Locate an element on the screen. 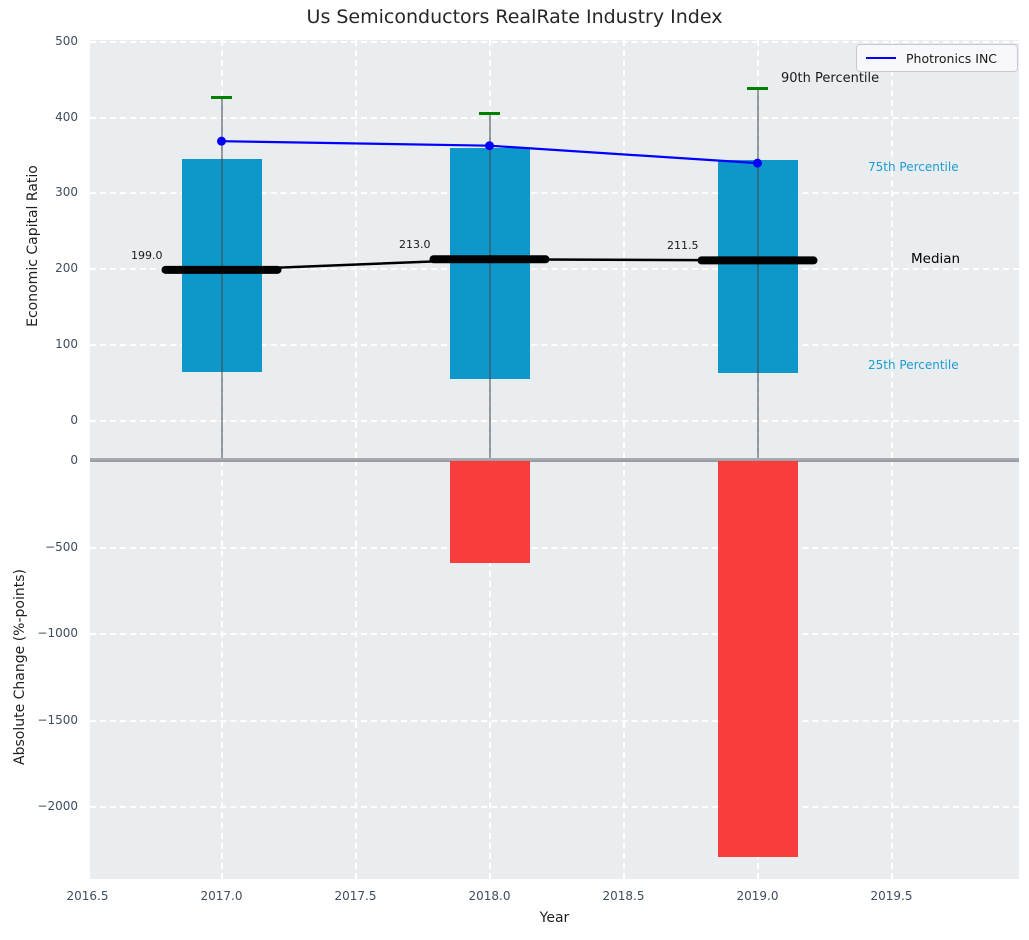 Image resolution: width=1029 pixels, height=940 pixels. x-tick-label: 2019.5 is located at coordinates (891, 896).